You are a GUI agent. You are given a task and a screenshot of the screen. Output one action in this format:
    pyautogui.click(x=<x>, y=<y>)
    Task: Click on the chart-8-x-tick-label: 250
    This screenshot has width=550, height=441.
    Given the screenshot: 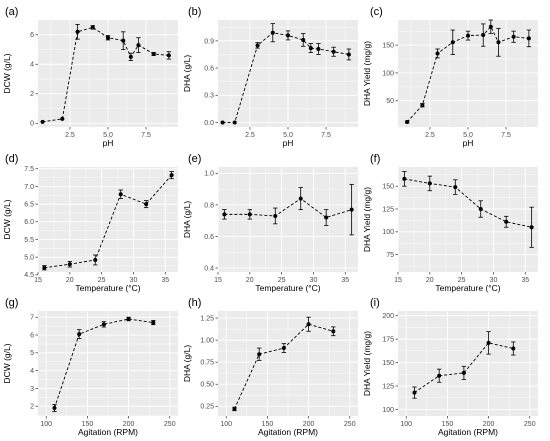 What is the action you would take?
    pyautogui.click(x=350, y=424)
    